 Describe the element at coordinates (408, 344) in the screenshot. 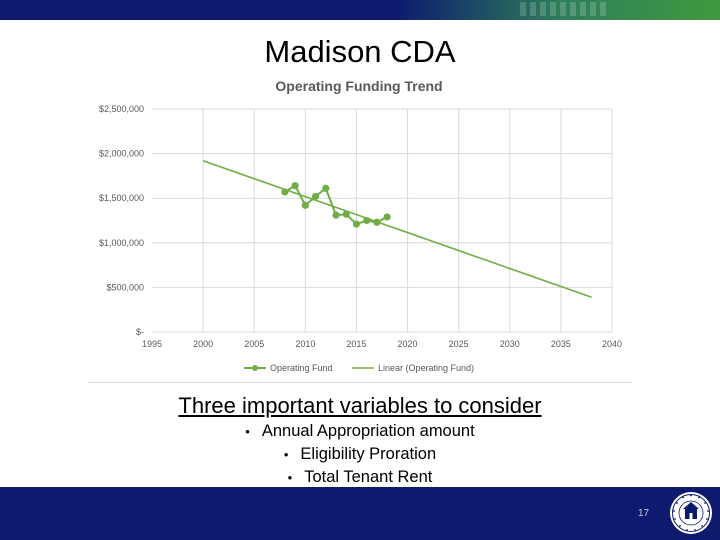

I see `x-tick-label: 2020` at that location.